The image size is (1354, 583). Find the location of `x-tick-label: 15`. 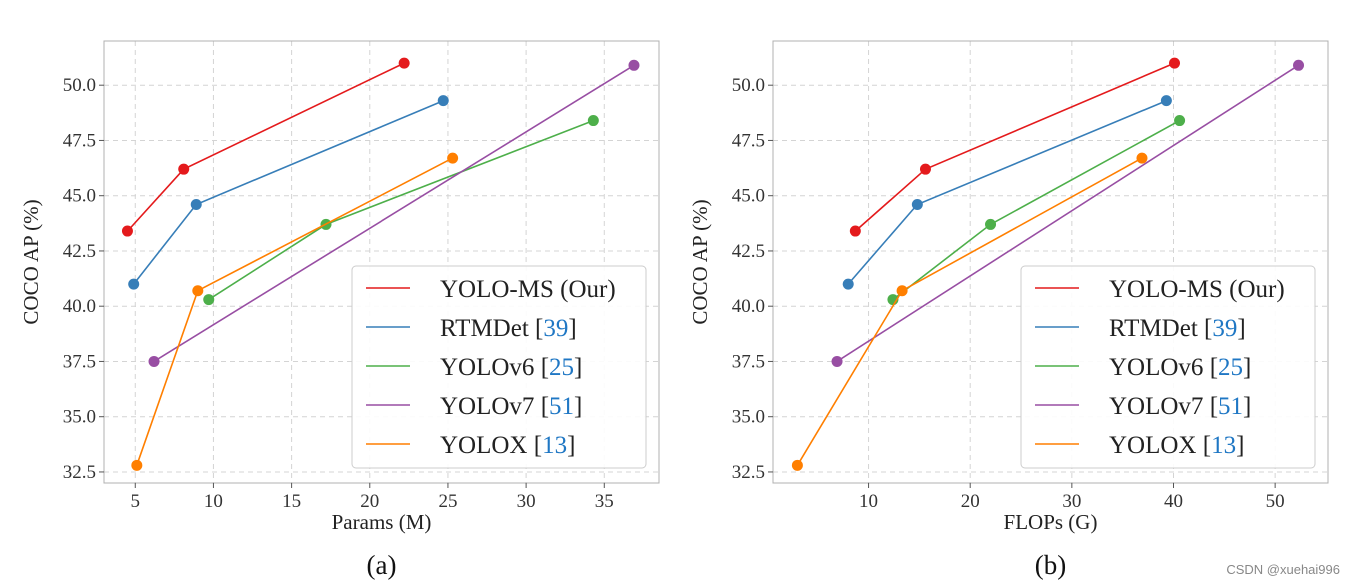

x-tick-label: 15 is located at coordinates (291, 501).